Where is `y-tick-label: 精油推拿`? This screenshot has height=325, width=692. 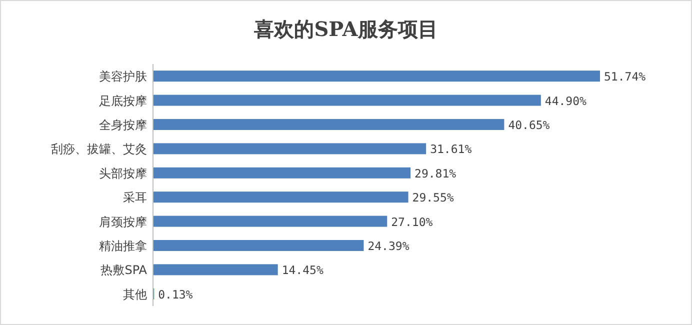 y-tick-label: 精油推拿 is located at coordinates (123, 246).